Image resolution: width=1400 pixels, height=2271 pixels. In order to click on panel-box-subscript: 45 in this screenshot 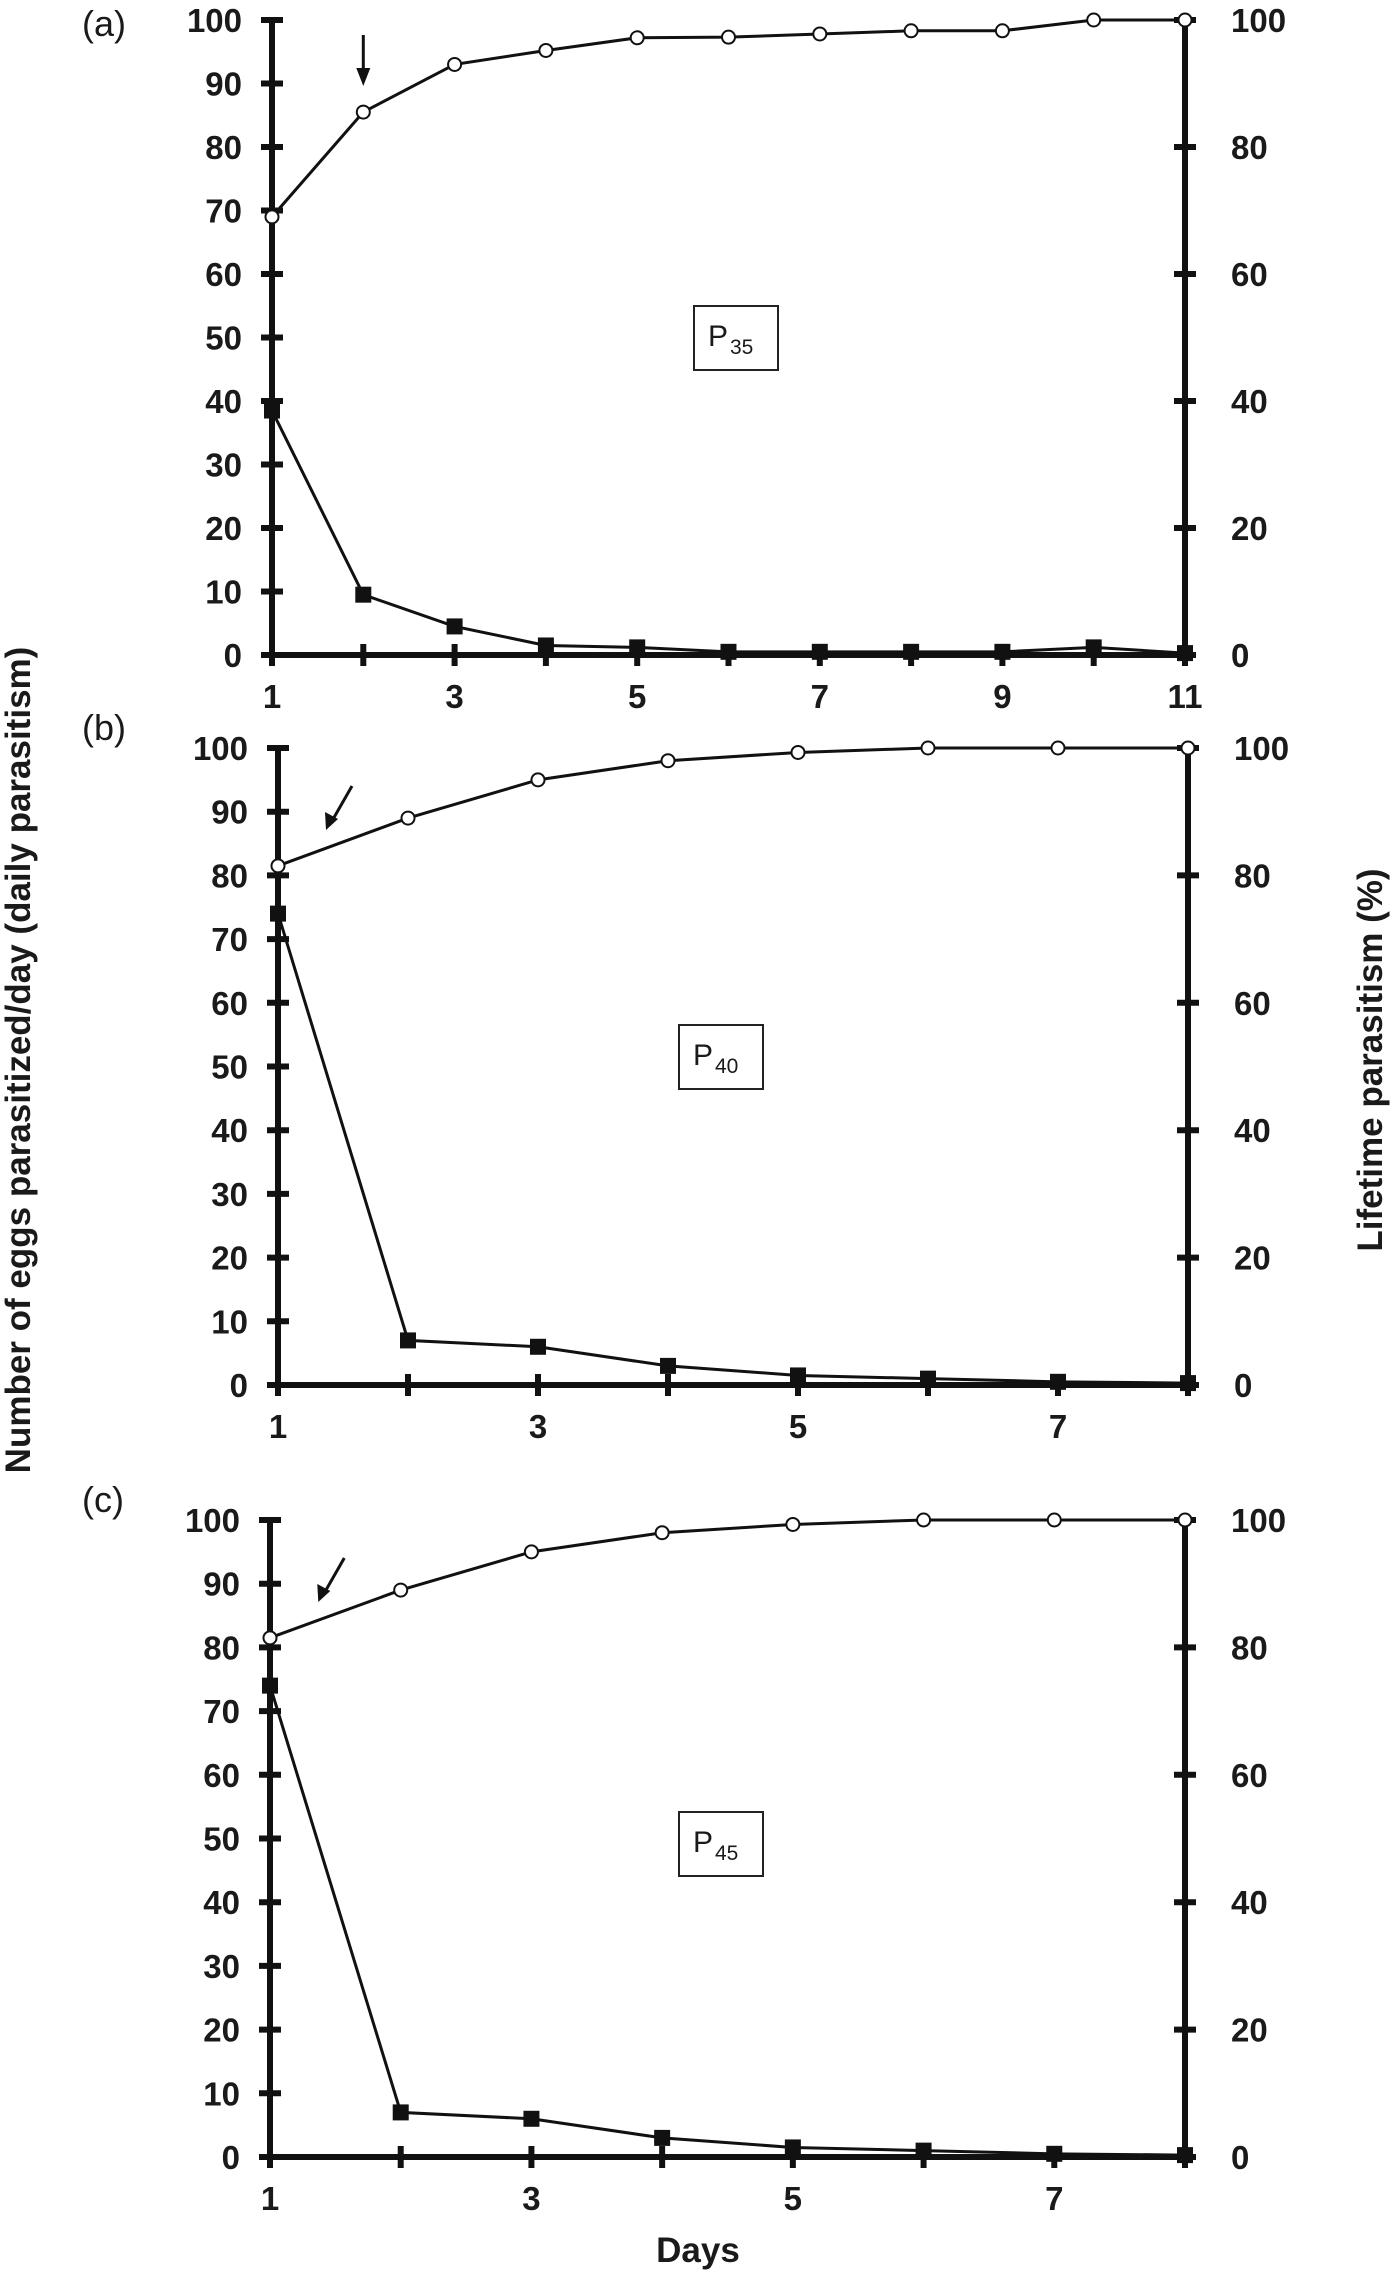, I will do `click(726, 1853)`.